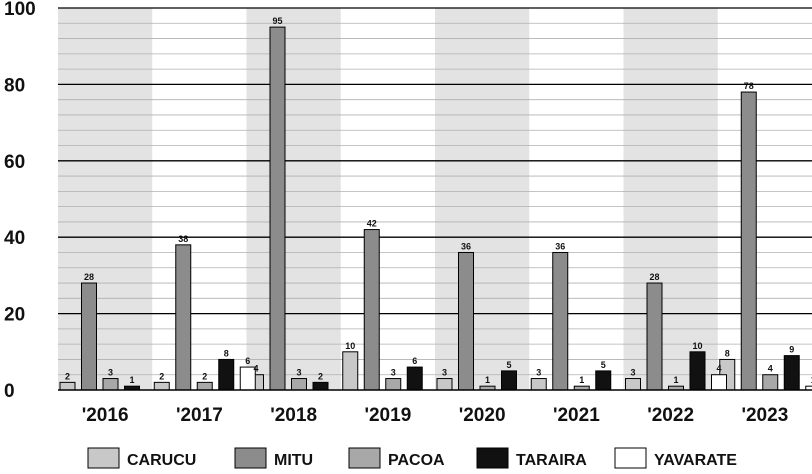 The image size is (812, 474). What do you see at coordinates (9, 391) in the screenshot?
I see `y-tick-label: 0` at bounding box center [9, 391].